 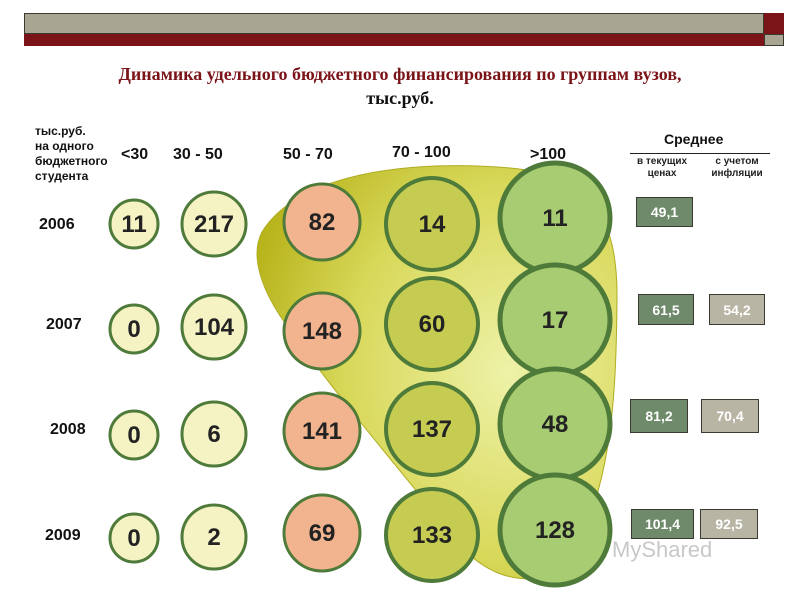 I want to click on bubble-value-label: 17, so click(x=555, y=320).